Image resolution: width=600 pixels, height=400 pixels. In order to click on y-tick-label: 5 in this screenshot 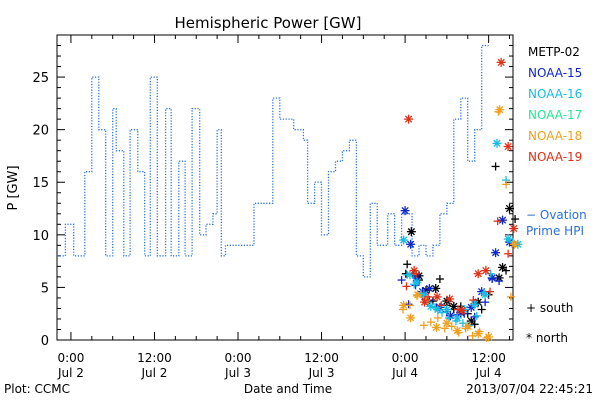, I will do `click(45, 288)`.